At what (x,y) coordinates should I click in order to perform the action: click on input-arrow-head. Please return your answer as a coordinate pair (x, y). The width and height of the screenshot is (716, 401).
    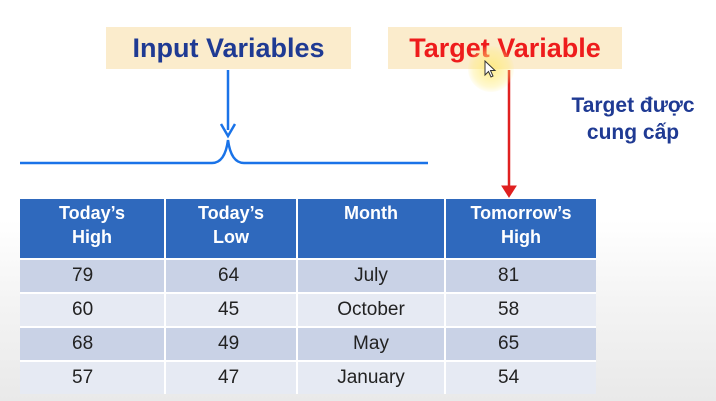
    Looking at the image, I should click on (228, 131).